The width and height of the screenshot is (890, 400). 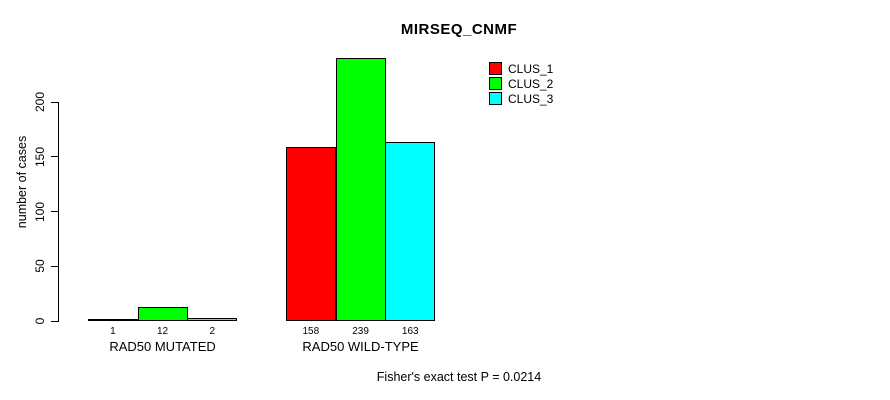 I want to click on y-tick-label: 150, so click(x=40, y=156).